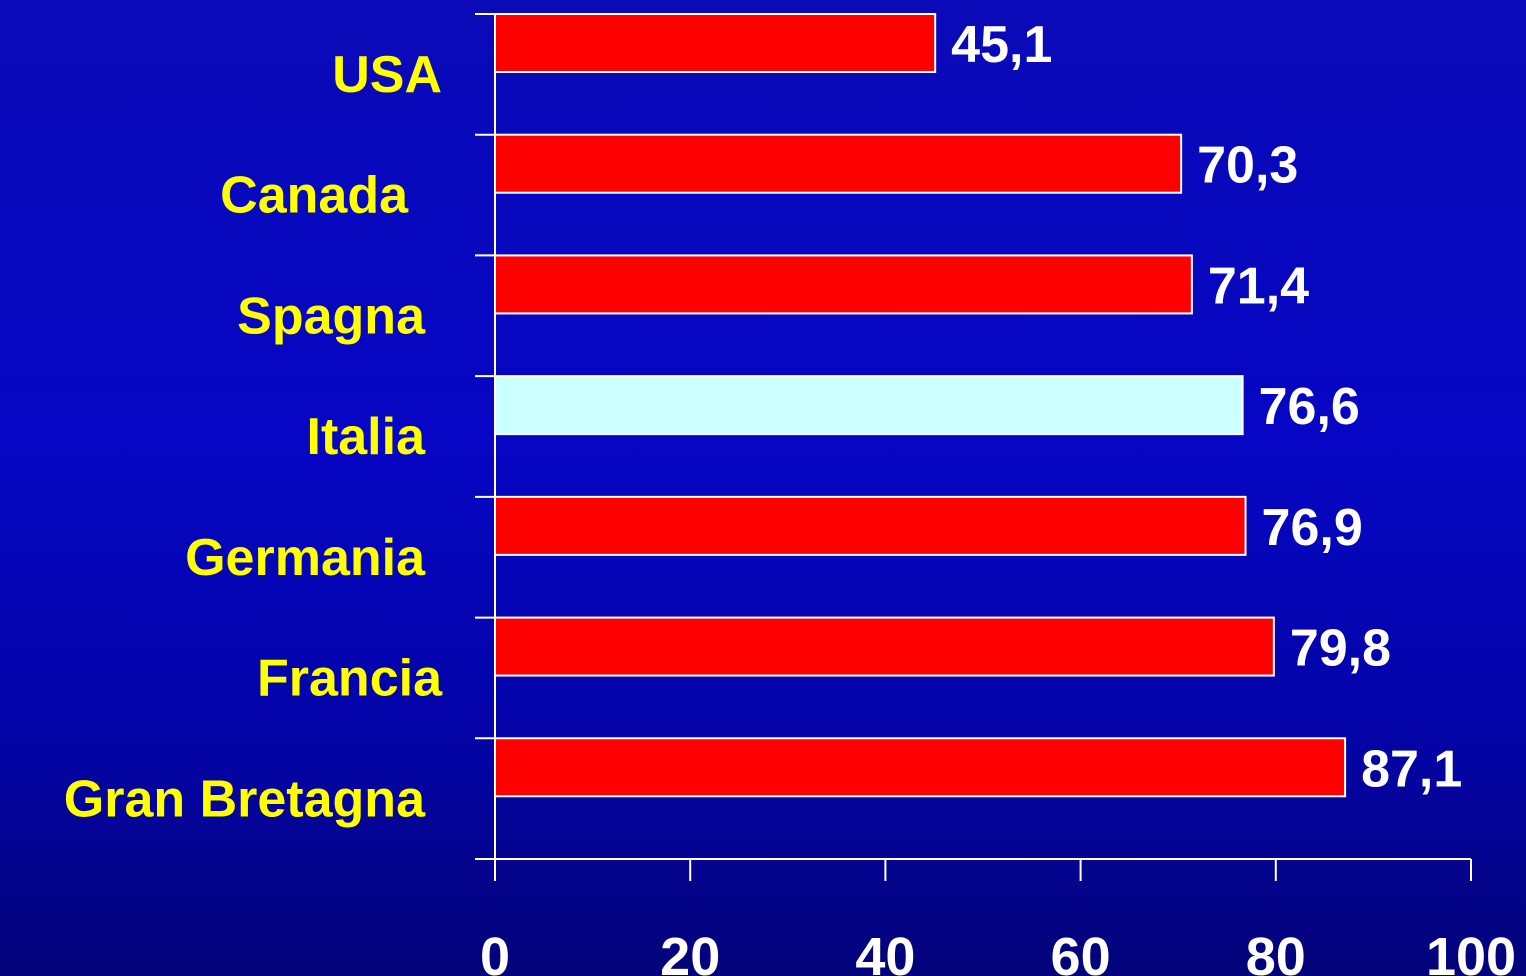 The image size is (1526, 976). Describe the element at coordinates (885, 951) in the screenshot. I see `x-tick-label: 40` at that location.